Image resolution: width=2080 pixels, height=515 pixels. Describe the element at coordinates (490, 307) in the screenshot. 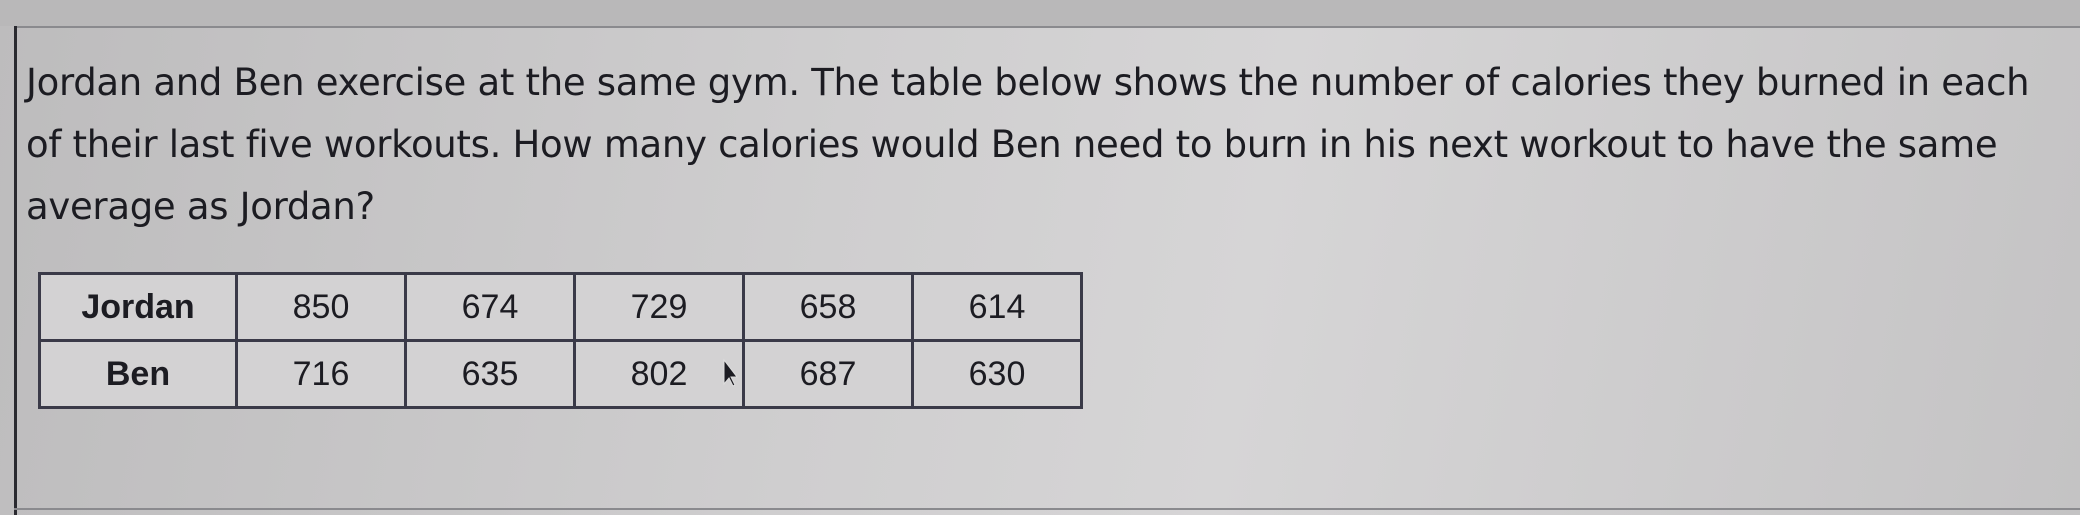

I see `table-cell: 674` at that location.